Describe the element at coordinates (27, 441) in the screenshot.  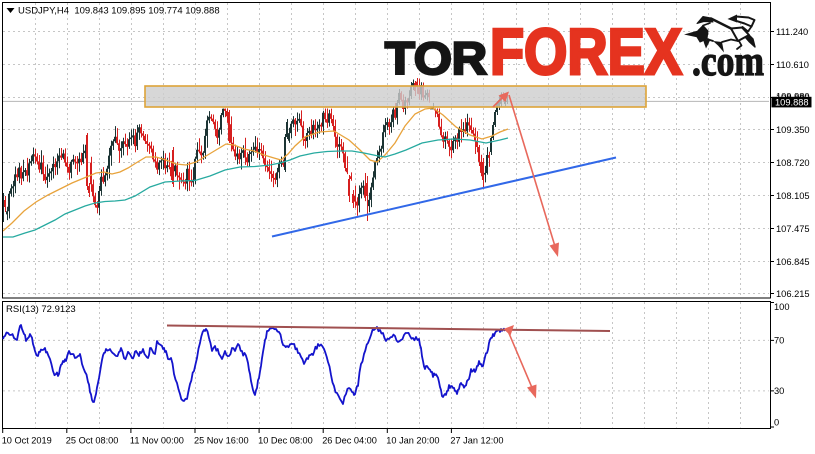
I see `svg-text: 10 Oct 2019` at that location.